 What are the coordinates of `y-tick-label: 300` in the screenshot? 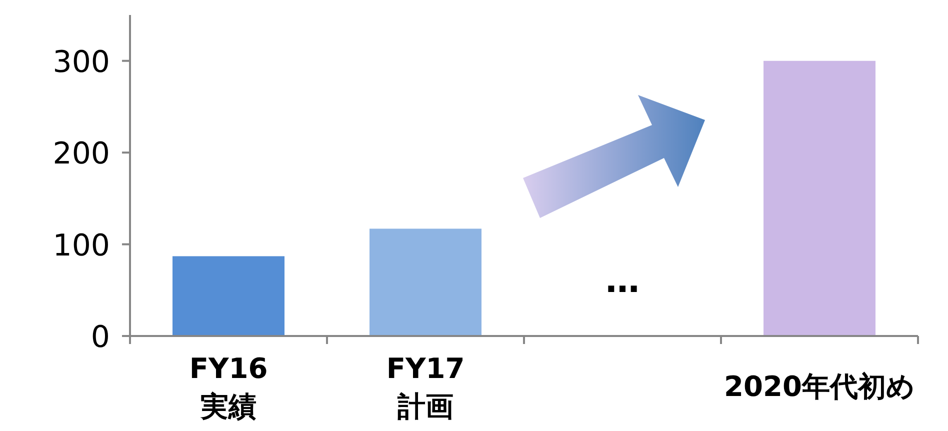 It's located at (81, 62).